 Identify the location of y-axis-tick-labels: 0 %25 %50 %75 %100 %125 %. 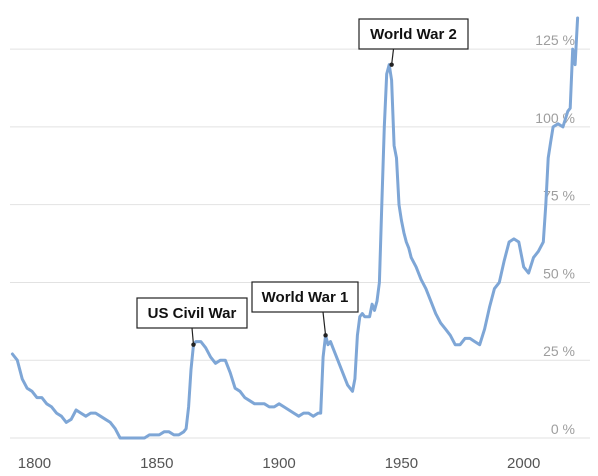
(555, 234).